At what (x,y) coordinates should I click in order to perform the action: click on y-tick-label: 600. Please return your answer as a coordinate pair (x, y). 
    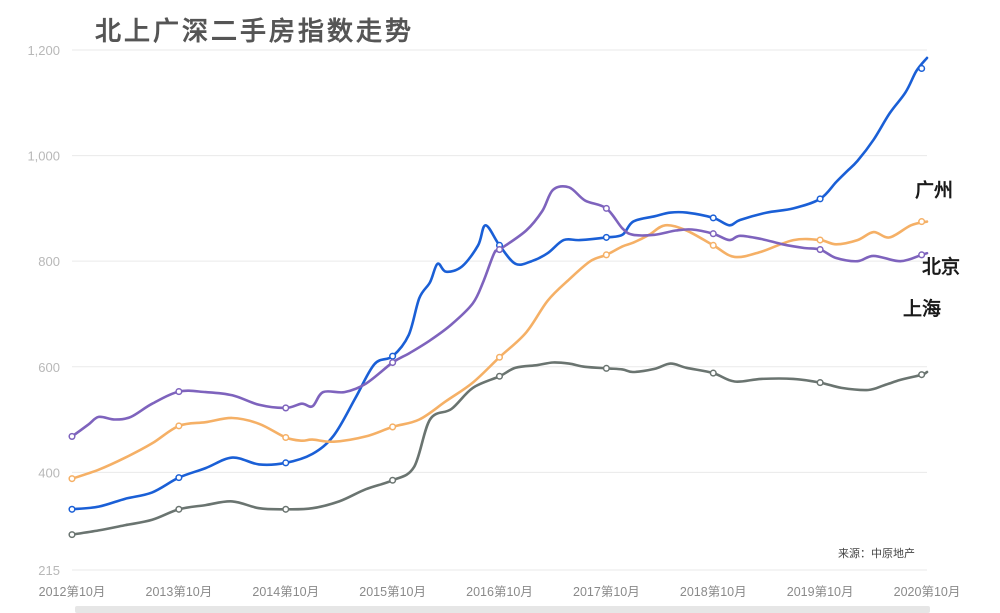
    Looking at the image, I should click on (49, 367).